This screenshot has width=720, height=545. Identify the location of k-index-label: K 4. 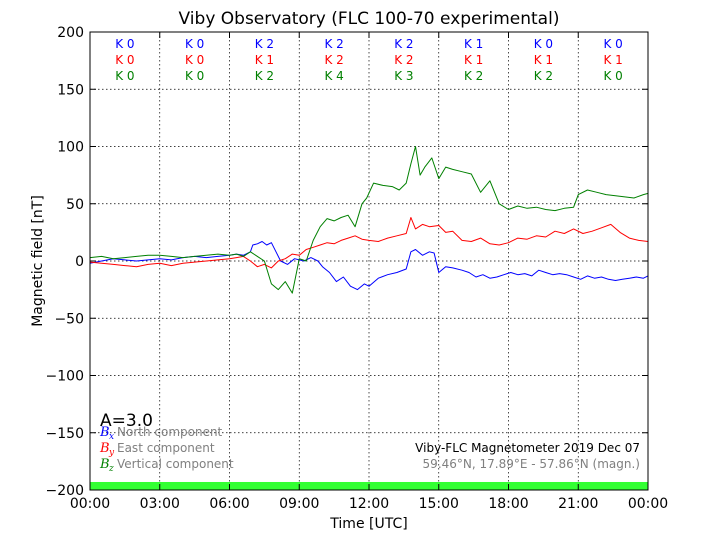
(333, 76).